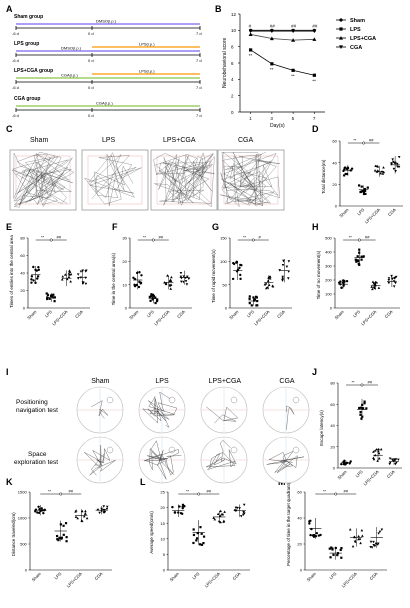 This screenshot has height=608, width=410. I want to click on y-tick-label: 60, so click(22, 255).